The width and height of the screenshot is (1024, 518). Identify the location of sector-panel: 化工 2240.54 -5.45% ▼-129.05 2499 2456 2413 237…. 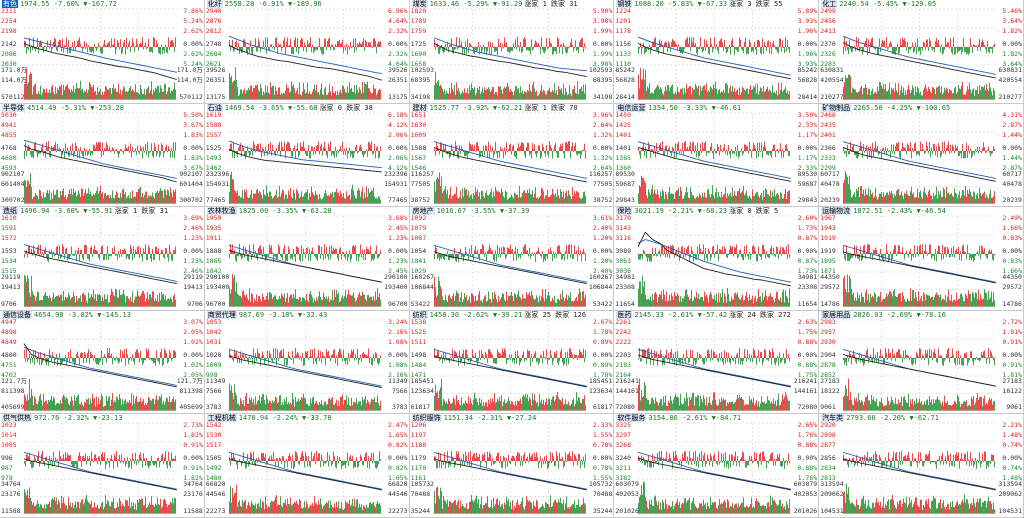
(921, 52).